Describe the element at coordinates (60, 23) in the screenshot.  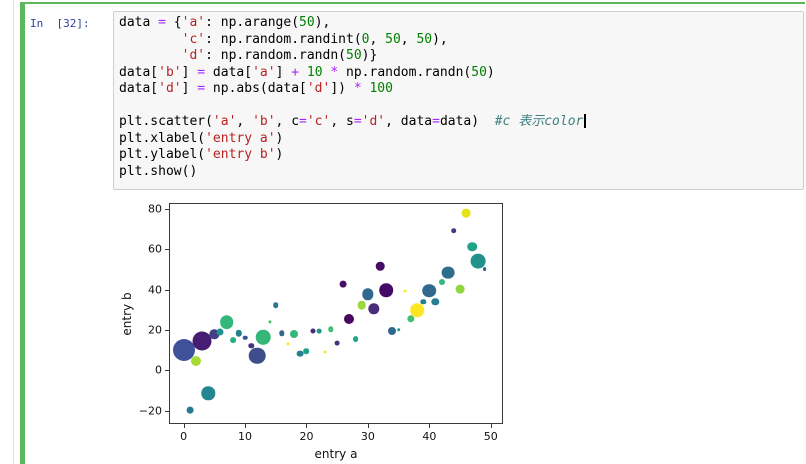
I see `input-prompt: In [32]:` at that location.